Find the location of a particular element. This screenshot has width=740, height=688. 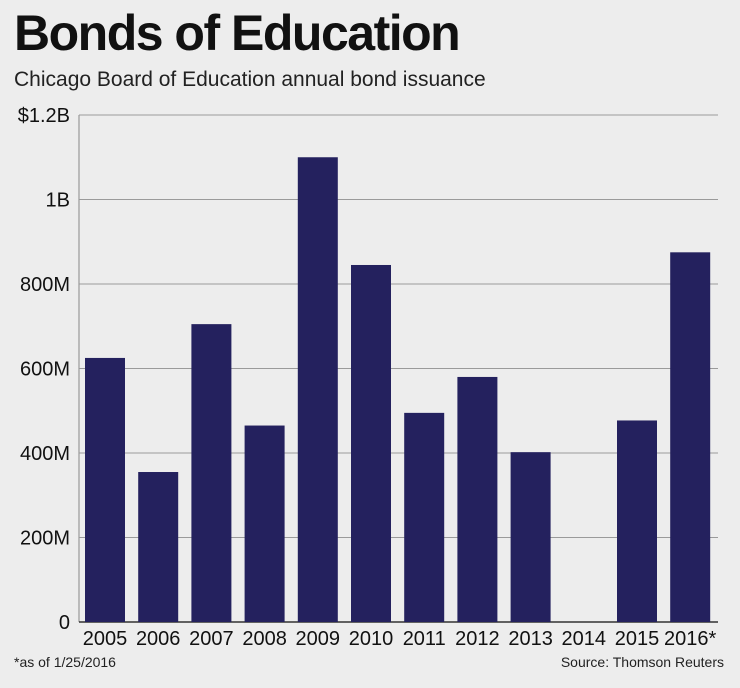

bar-2005 is located at coordinates (105, 489).